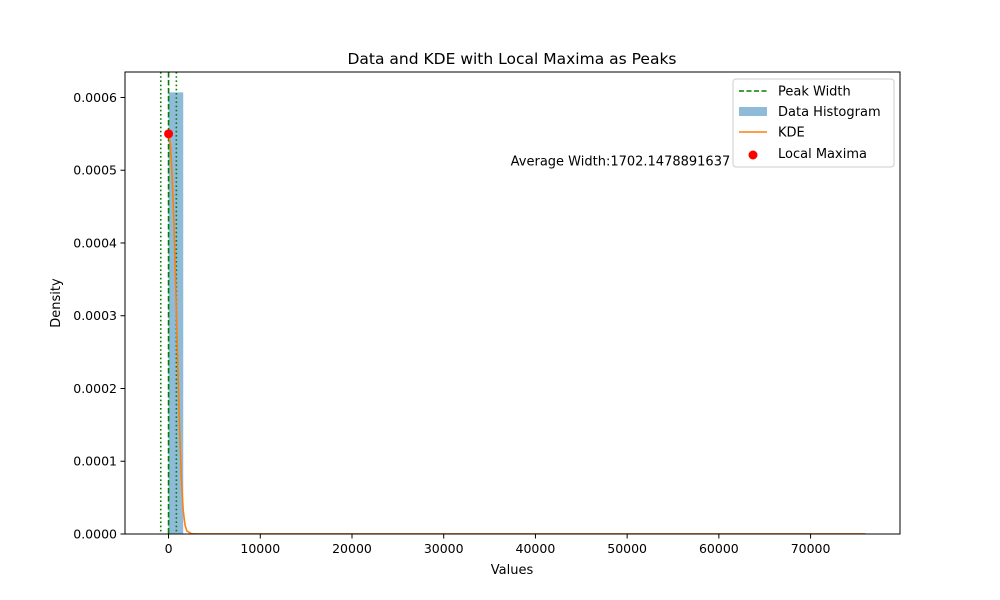 The image size is (1000, 600). I want to click on y-tick-label-3: 0.0003, so click(95, 315).